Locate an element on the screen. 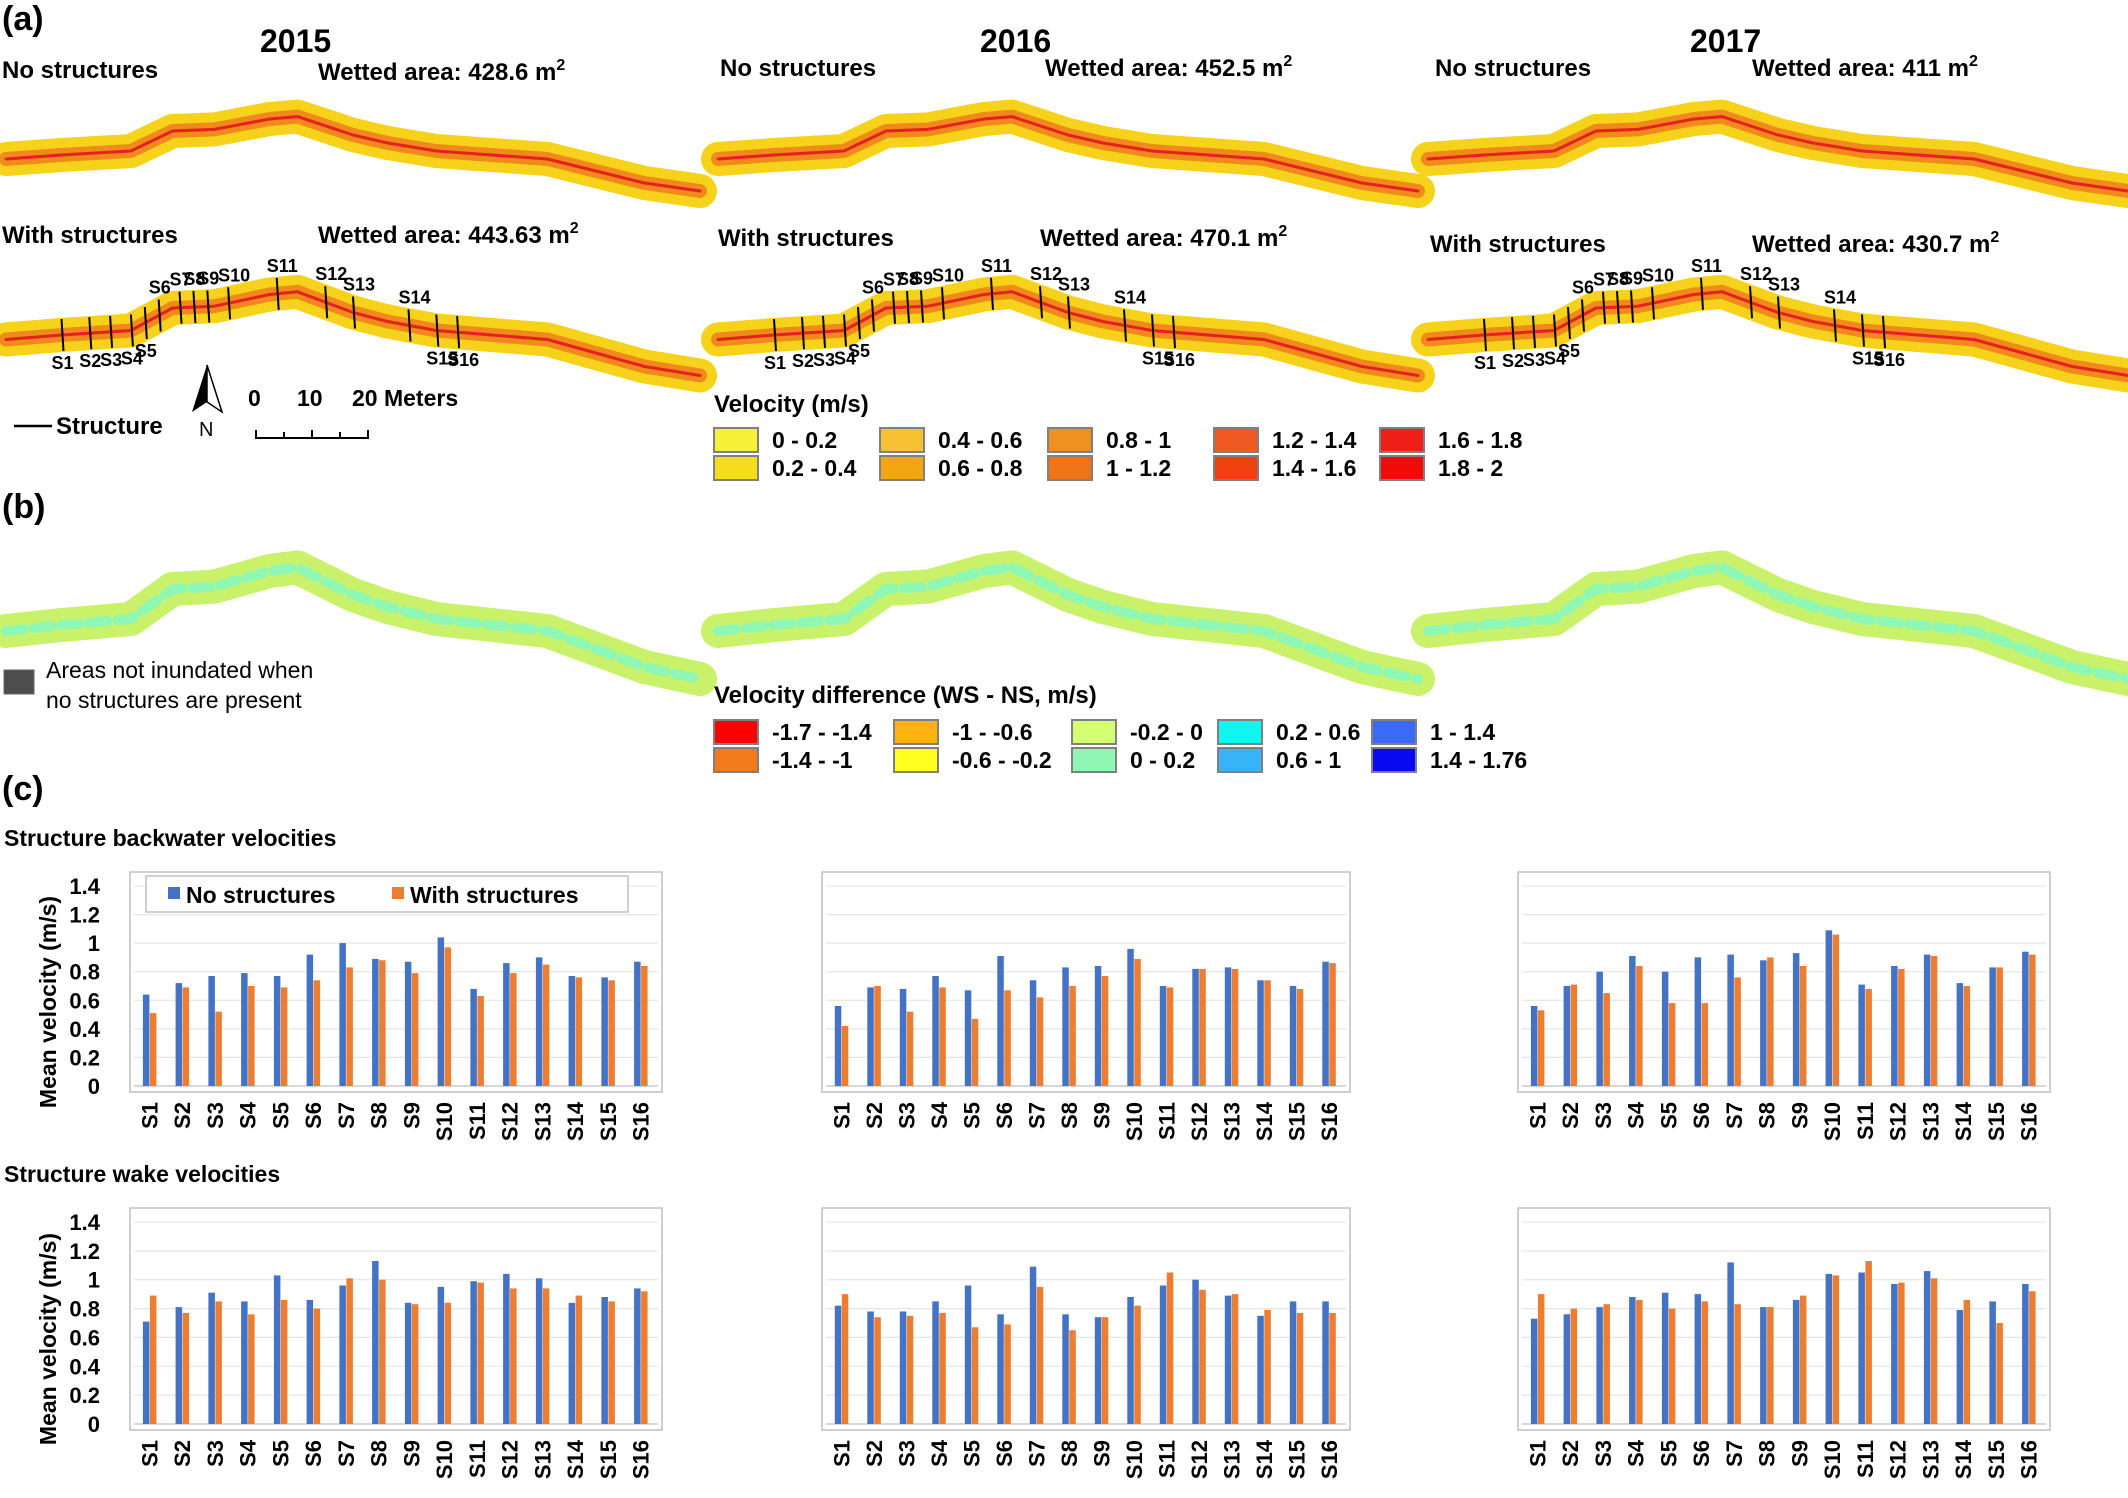  bar-S12-with-structures is located at coordinates (1202, 1027).